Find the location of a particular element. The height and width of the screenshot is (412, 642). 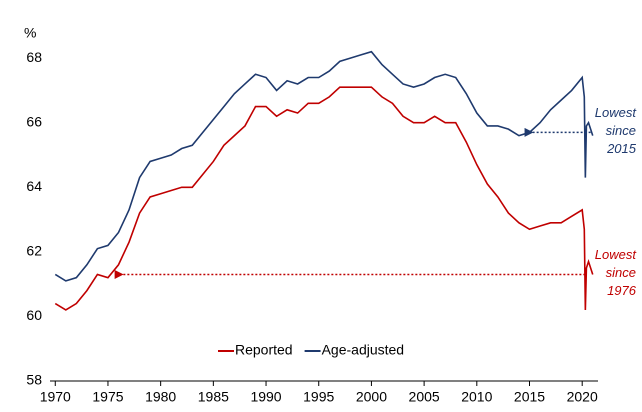

legend-label: Age-adjusted is located at coordinates (363, 350).